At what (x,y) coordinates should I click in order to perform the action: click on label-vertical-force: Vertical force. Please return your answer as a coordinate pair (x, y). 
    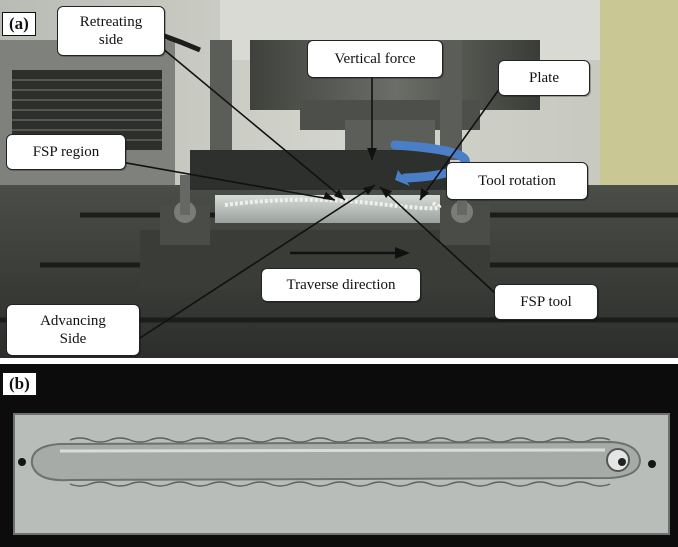
    Looking at the image, I should click on (375, 59).